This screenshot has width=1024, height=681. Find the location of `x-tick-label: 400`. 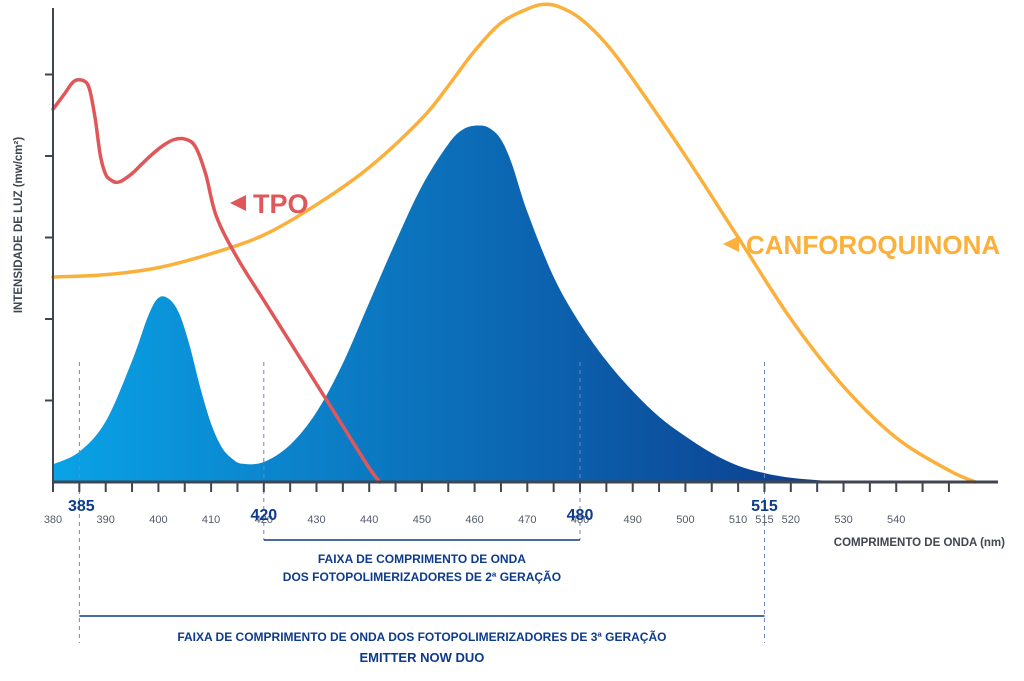

x-tick-label: 400 is located at coordinates (158, 520).